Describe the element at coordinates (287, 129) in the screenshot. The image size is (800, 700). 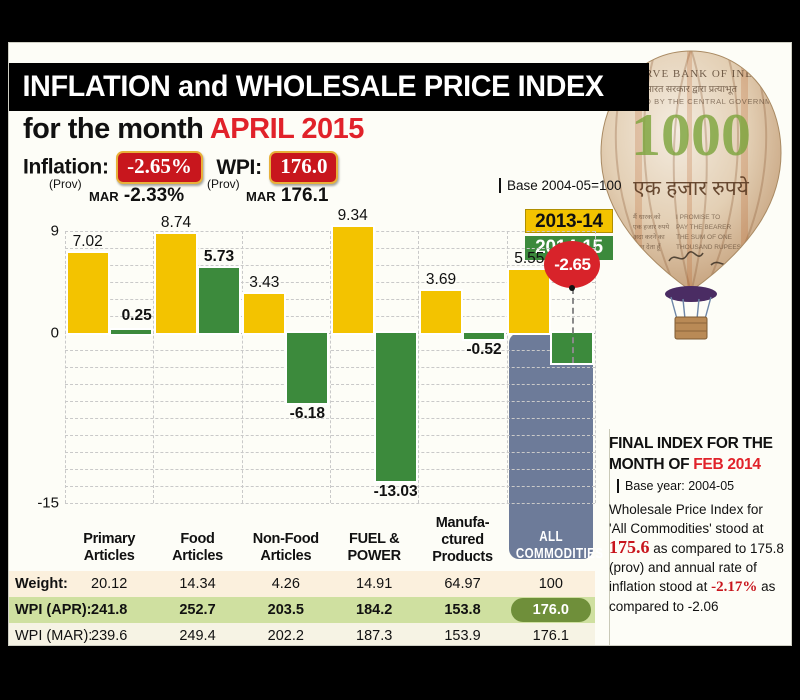
I see `subtitle-month: APRIL 2015` at that location.